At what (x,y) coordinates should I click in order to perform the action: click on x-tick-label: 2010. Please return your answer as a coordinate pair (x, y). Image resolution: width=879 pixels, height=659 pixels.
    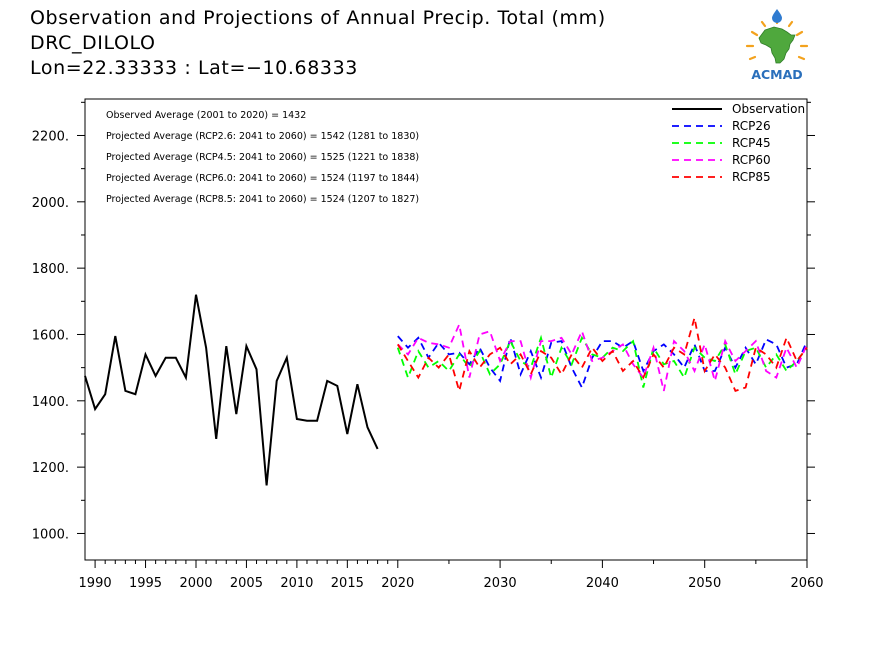
    Looking at the image, I should click on (296, 583).